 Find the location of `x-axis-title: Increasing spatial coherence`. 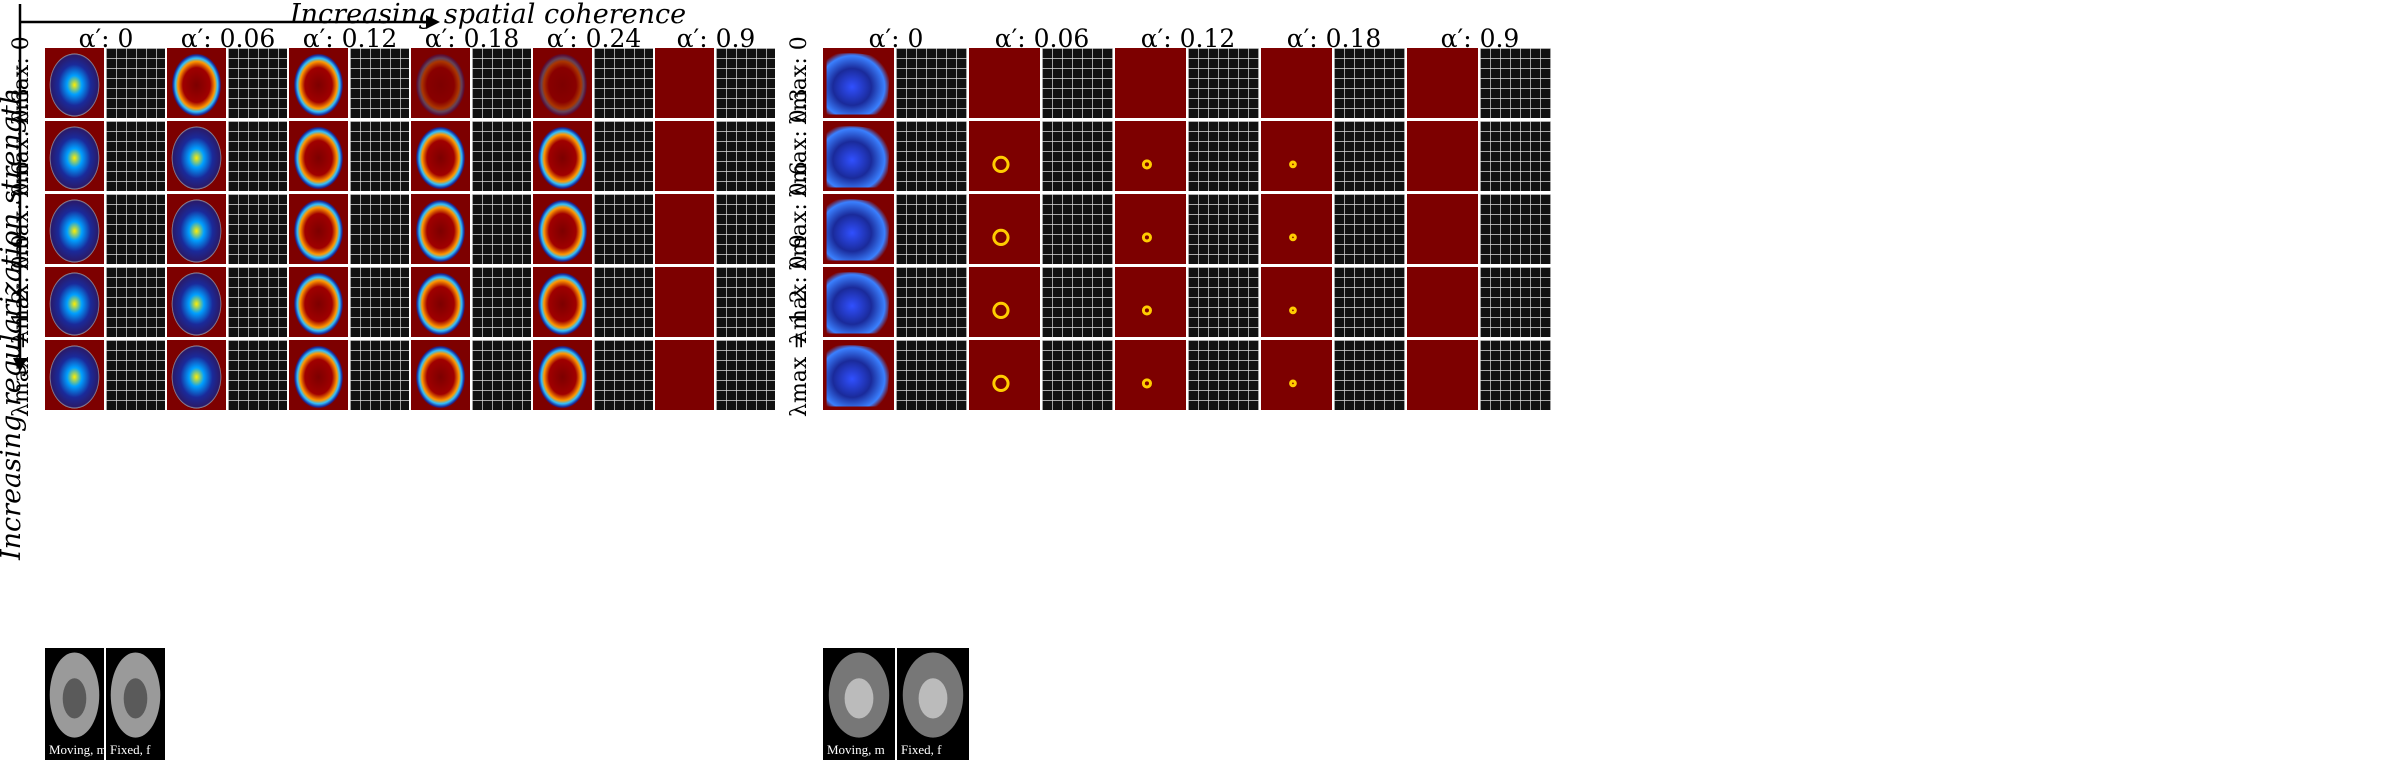

x-axis-title: Increasing spatial coherence is located at coordinates (488, 15).